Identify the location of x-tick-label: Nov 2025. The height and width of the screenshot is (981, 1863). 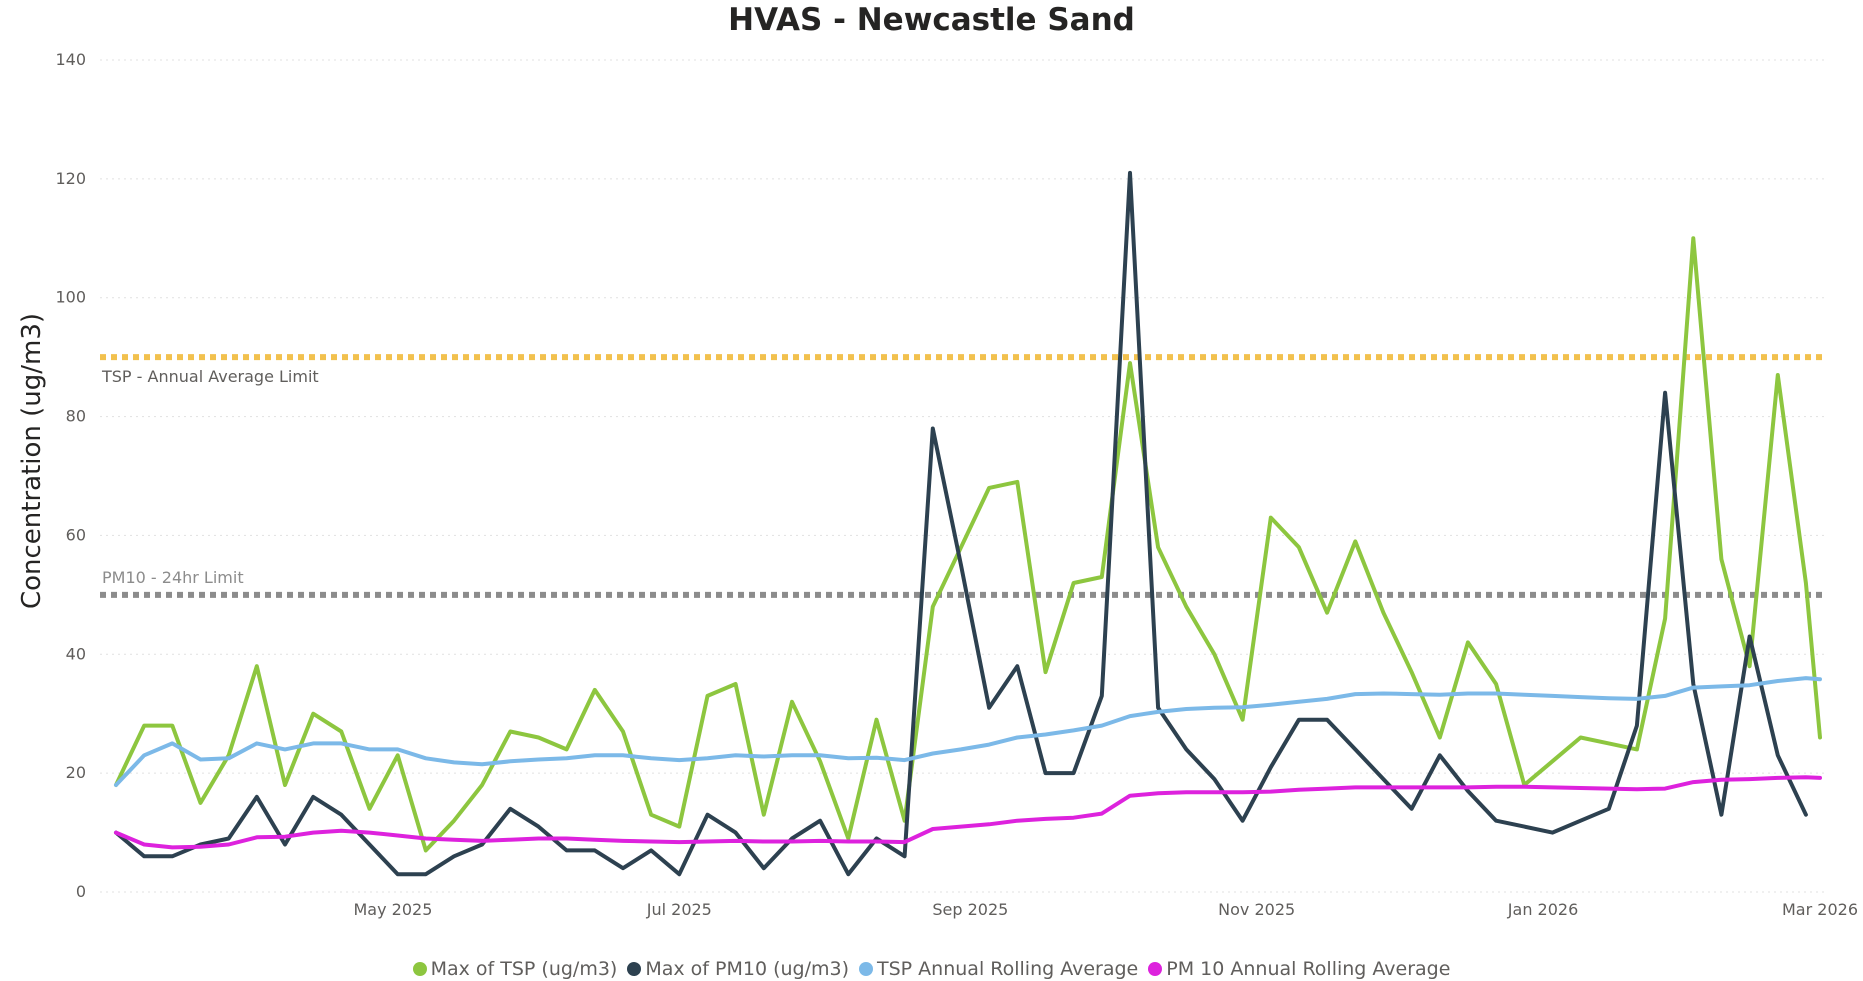
(1256, 909).